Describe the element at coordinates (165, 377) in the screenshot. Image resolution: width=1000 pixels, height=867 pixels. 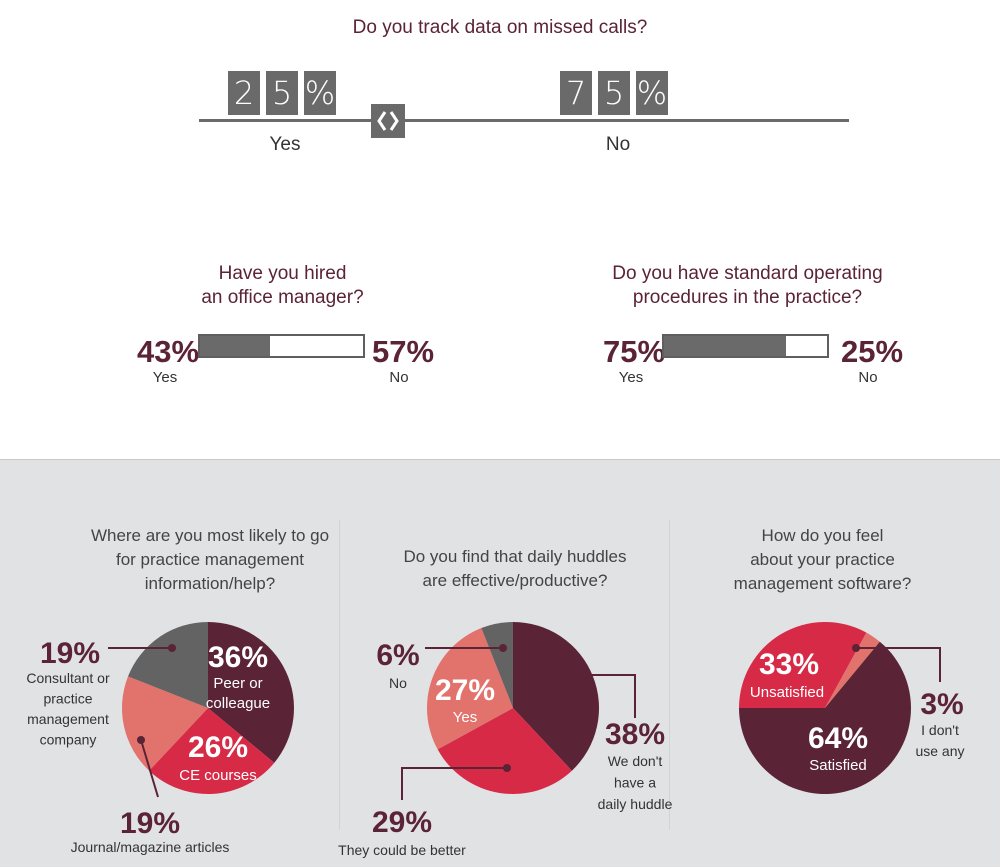
I see `office-manager-yes-label: Yes` at that location.